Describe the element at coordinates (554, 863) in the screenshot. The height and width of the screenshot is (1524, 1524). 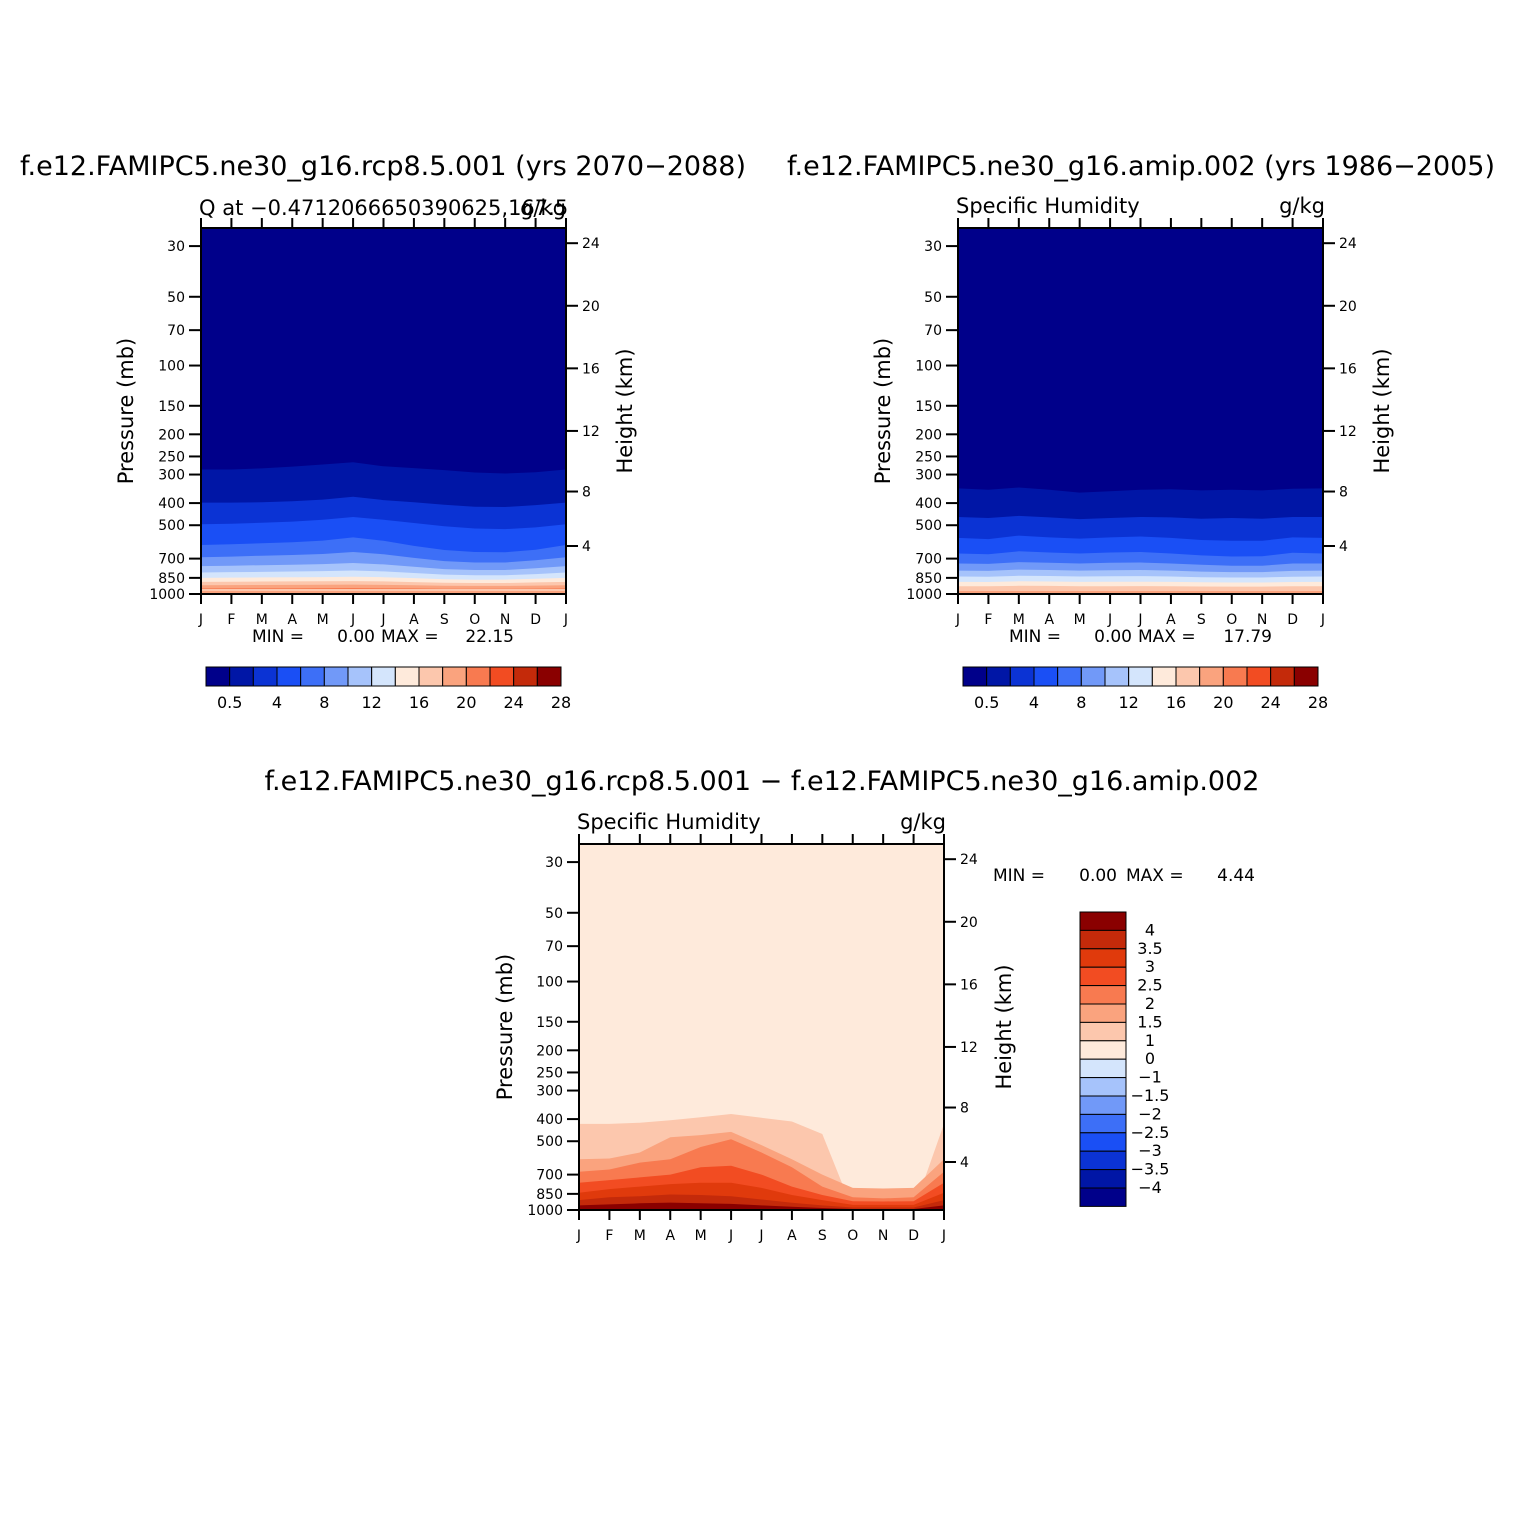
I see `panel-3-pressure-tick-label: 30` at that location.